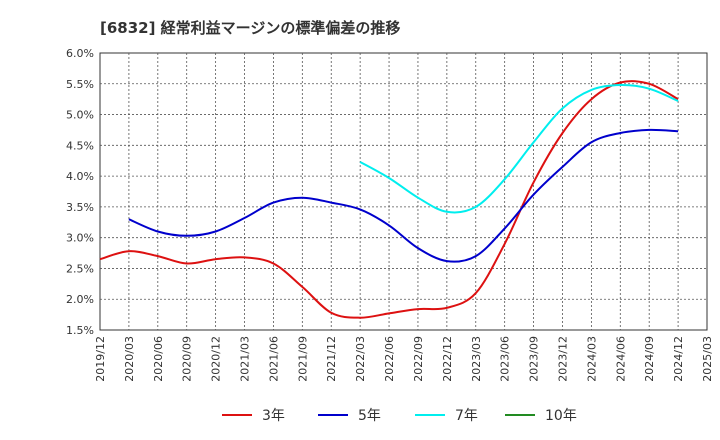 This screenshot has width=720, height=440. Describe the element at coordinates (389, 359) in the screenshot. I see `x-tick-label: 2022/06` at that location.